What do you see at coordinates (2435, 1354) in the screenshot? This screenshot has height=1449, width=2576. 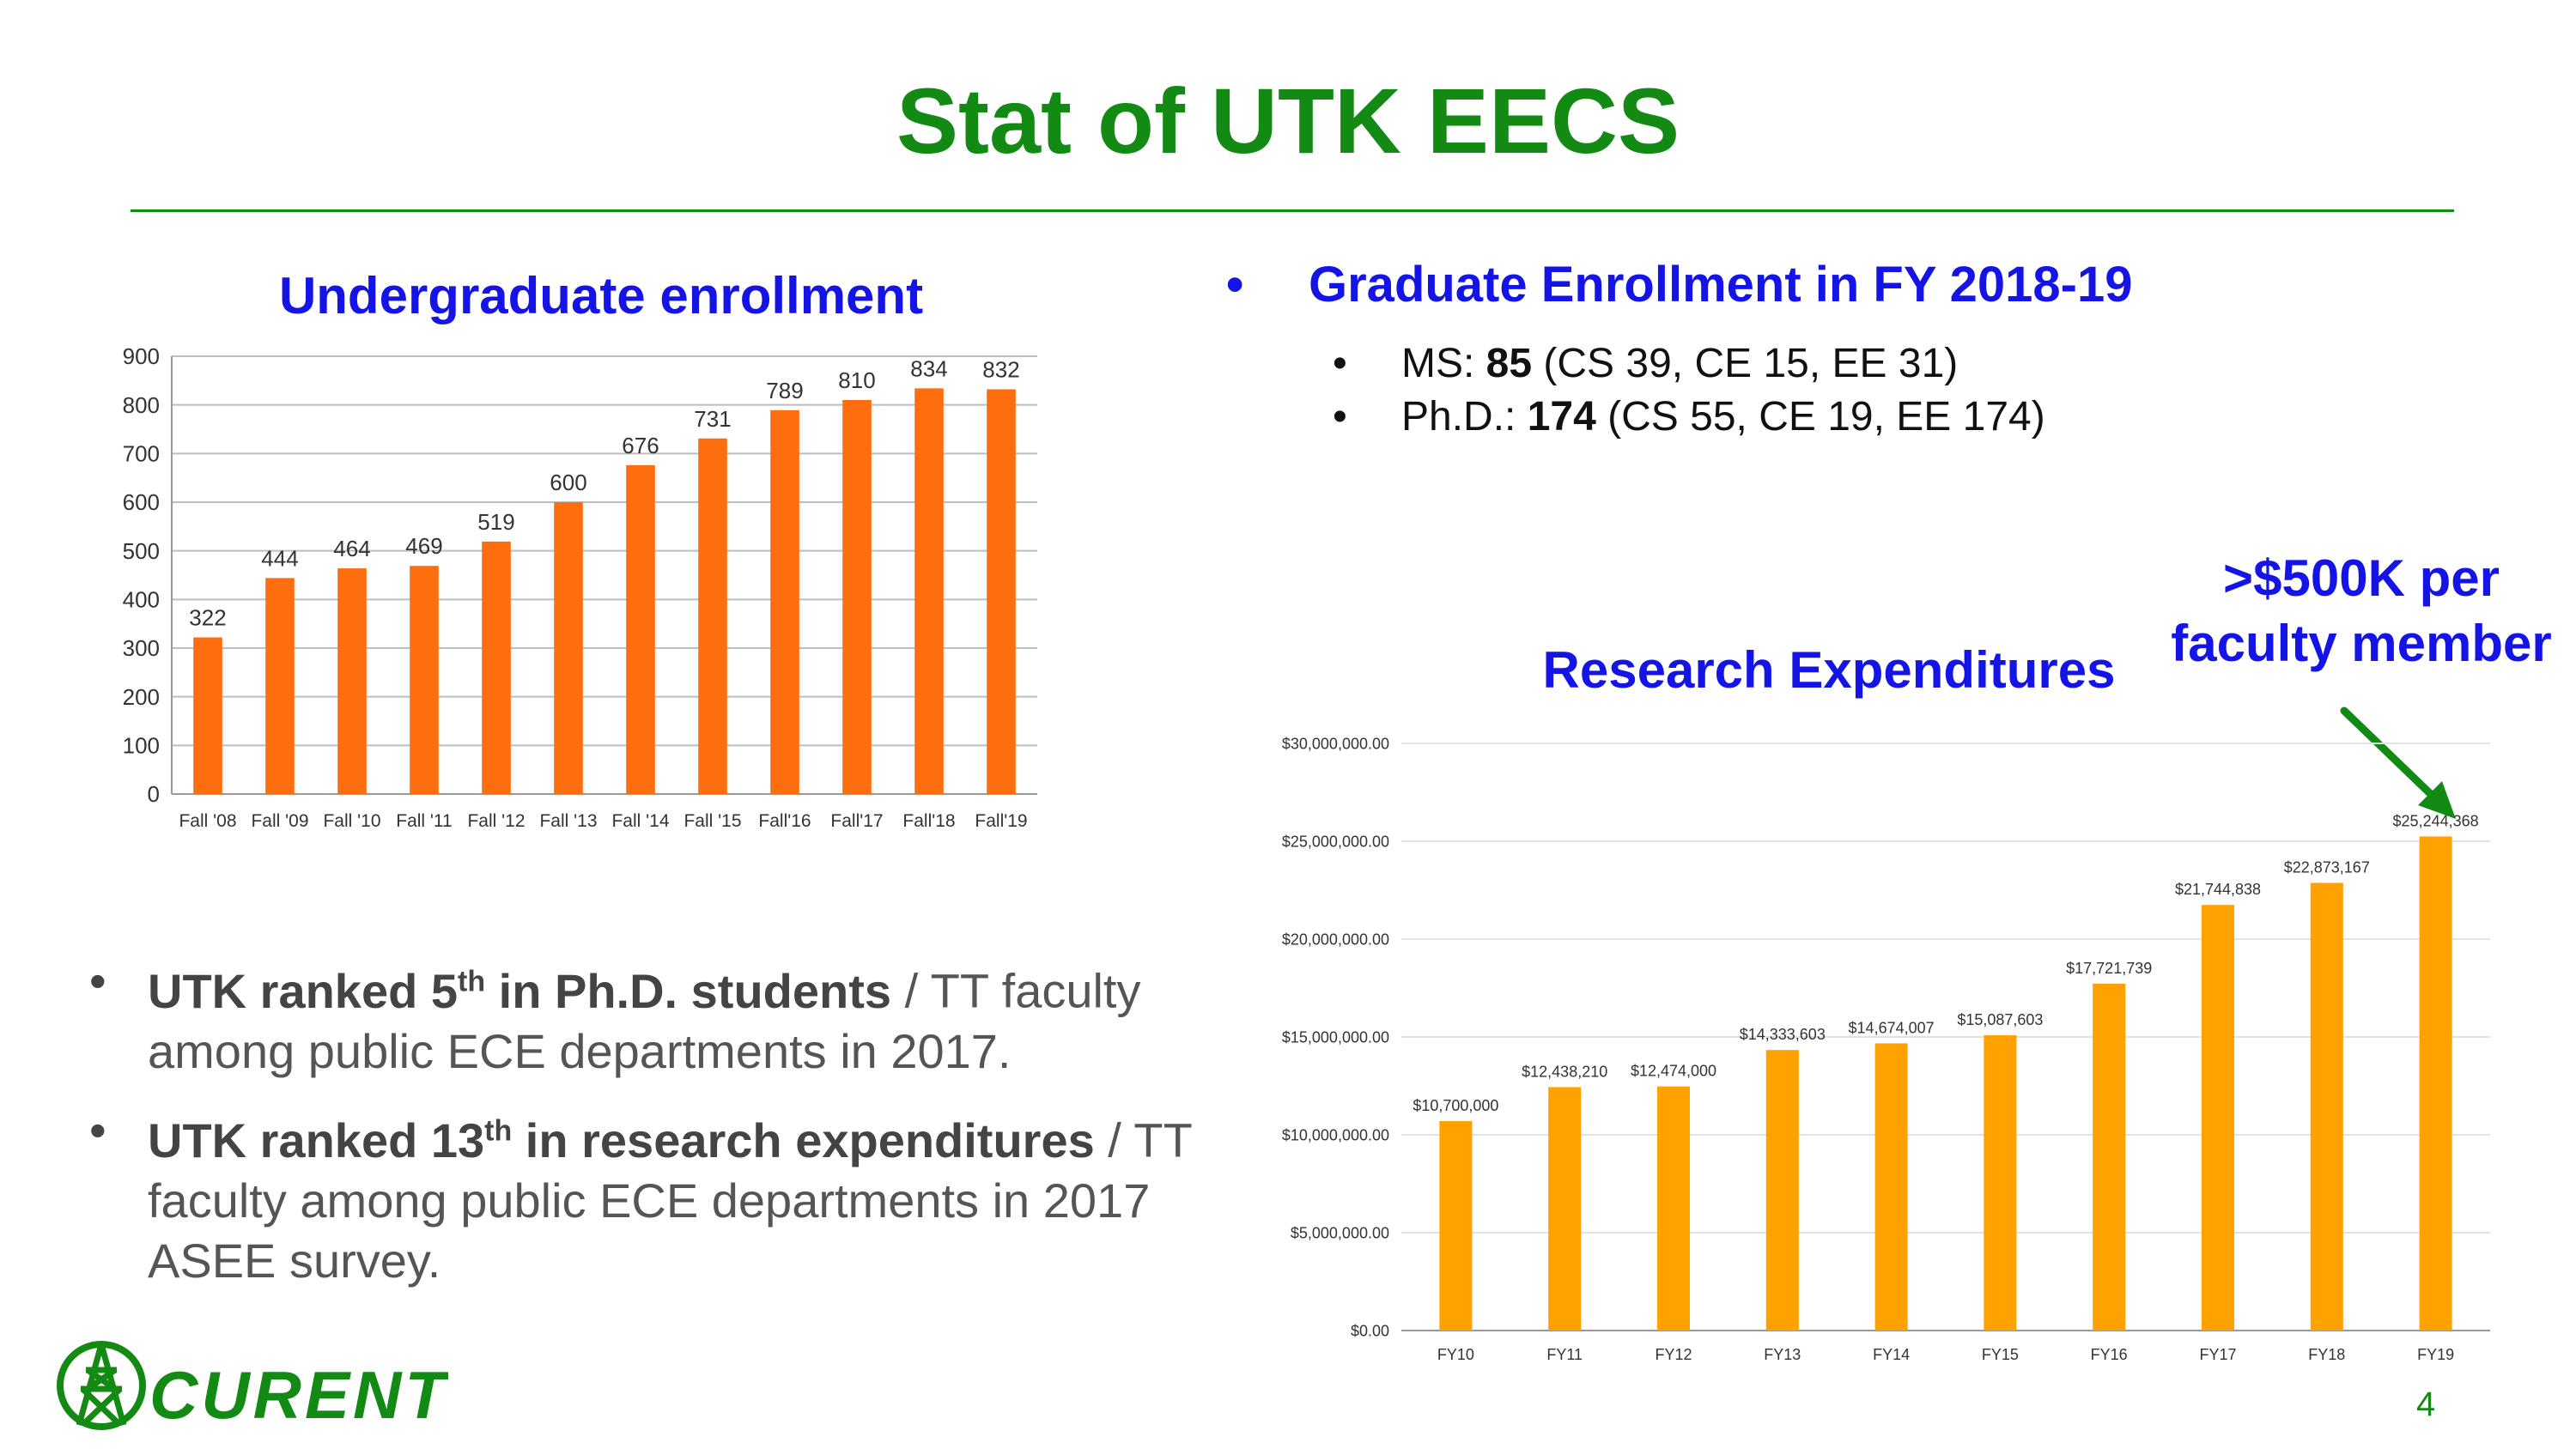 I see `re-x-tick-label: FY19` at bounding box center [2435, 1354].